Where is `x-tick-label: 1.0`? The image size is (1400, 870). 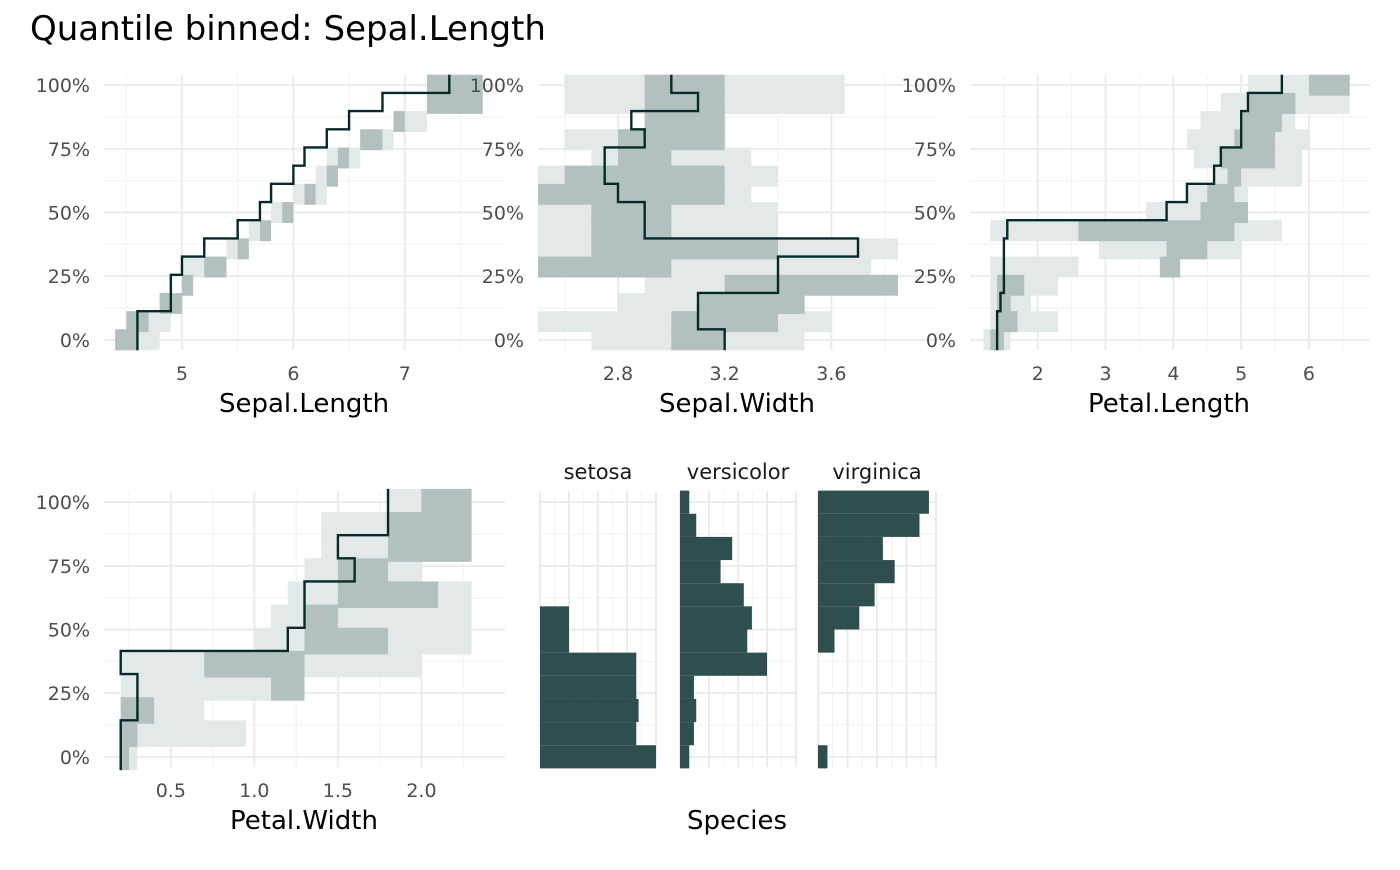
x-tick-label: 1.0 is located at coordinates (254, 791).